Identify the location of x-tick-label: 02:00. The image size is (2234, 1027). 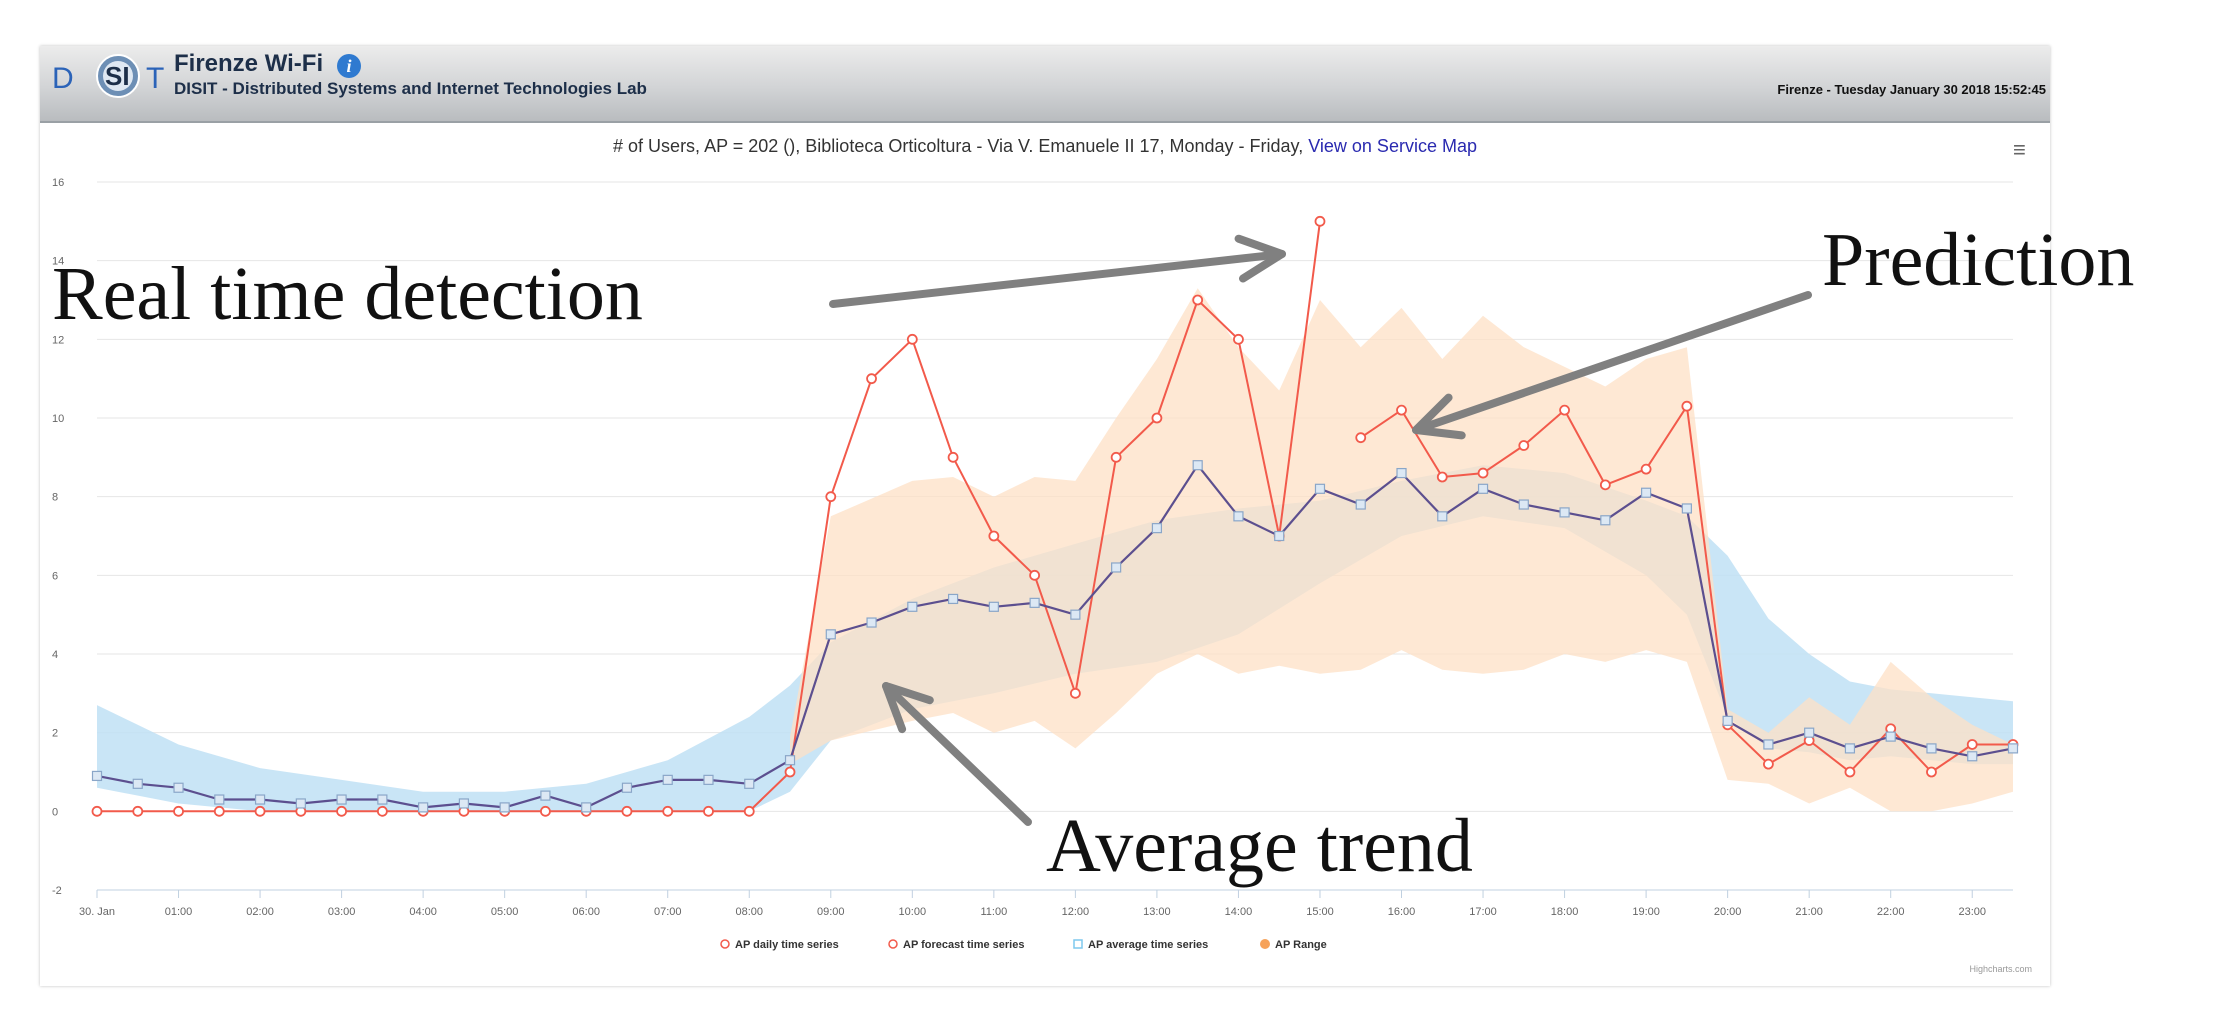
(260, 912).